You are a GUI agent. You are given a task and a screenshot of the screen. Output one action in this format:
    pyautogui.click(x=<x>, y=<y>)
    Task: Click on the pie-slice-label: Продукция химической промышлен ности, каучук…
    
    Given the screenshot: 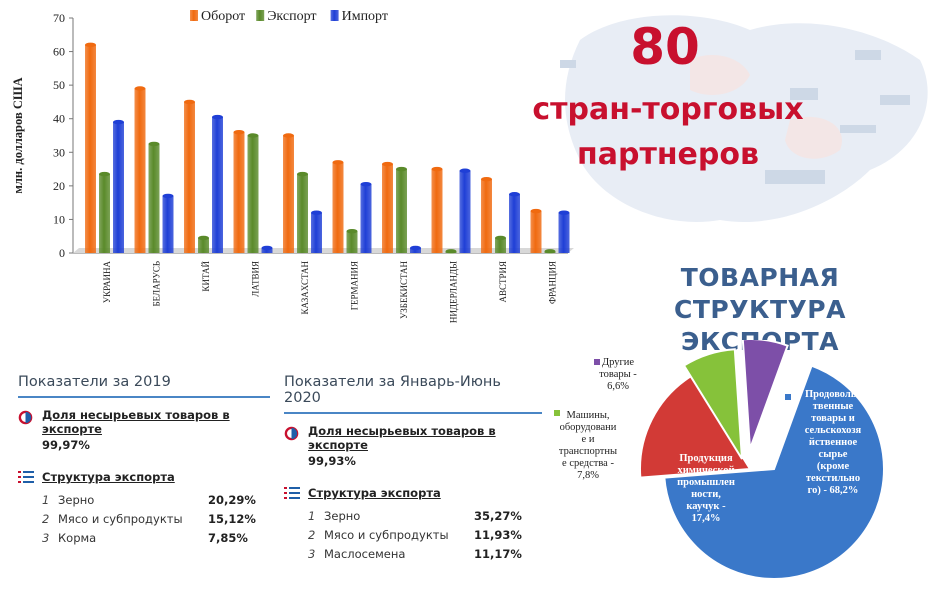 What is the action you would take?
    pyautogui.click(x=706, y=488)
    